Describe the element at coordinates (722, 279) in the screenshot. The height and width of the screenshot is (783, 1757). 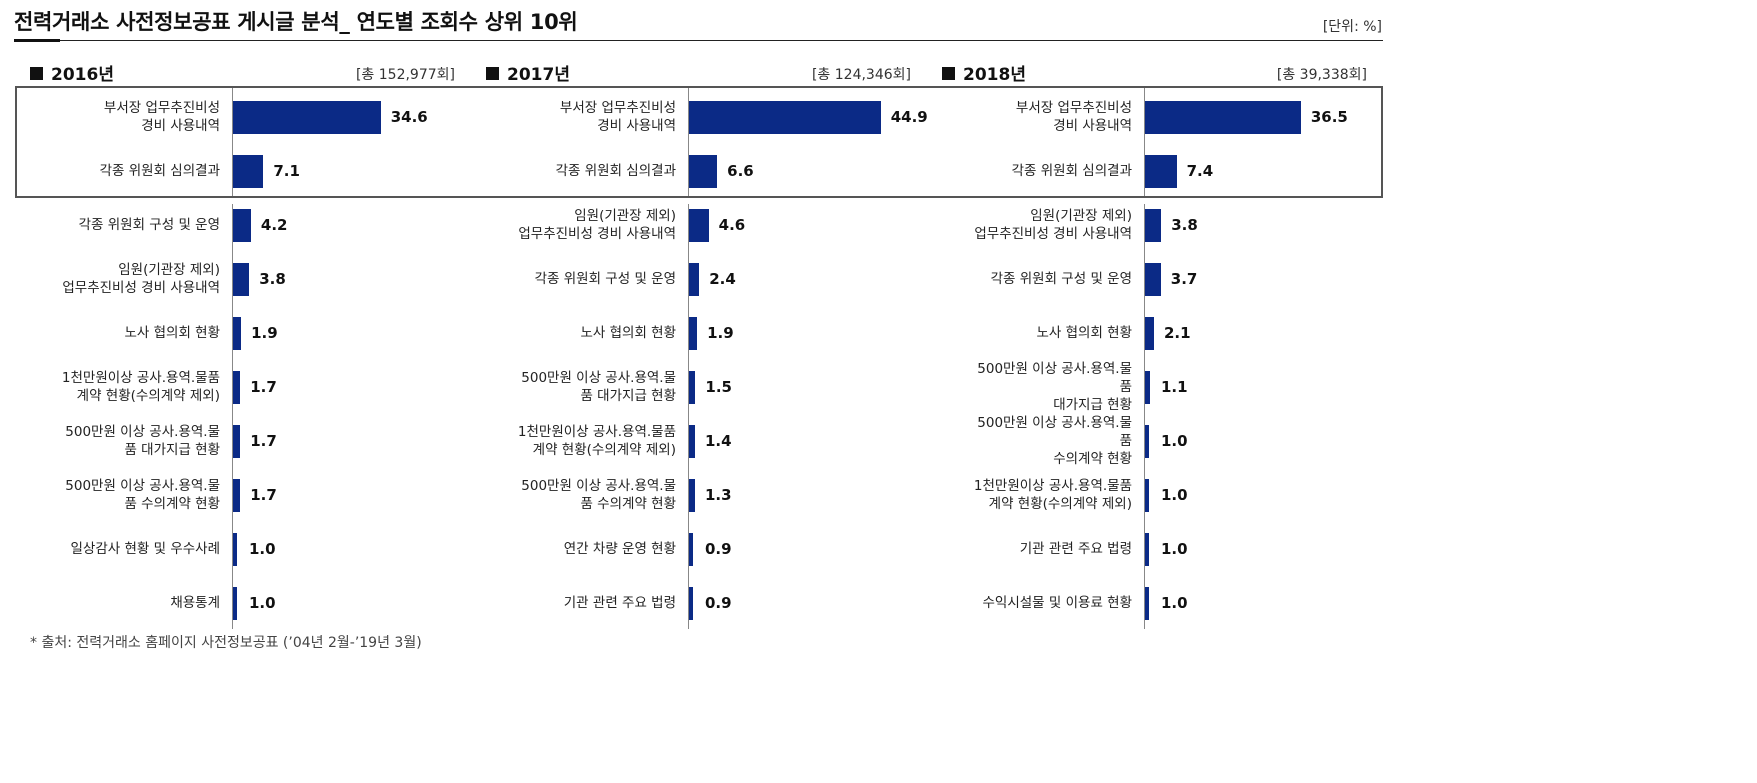
I see `value-label: 2.4` at that location.